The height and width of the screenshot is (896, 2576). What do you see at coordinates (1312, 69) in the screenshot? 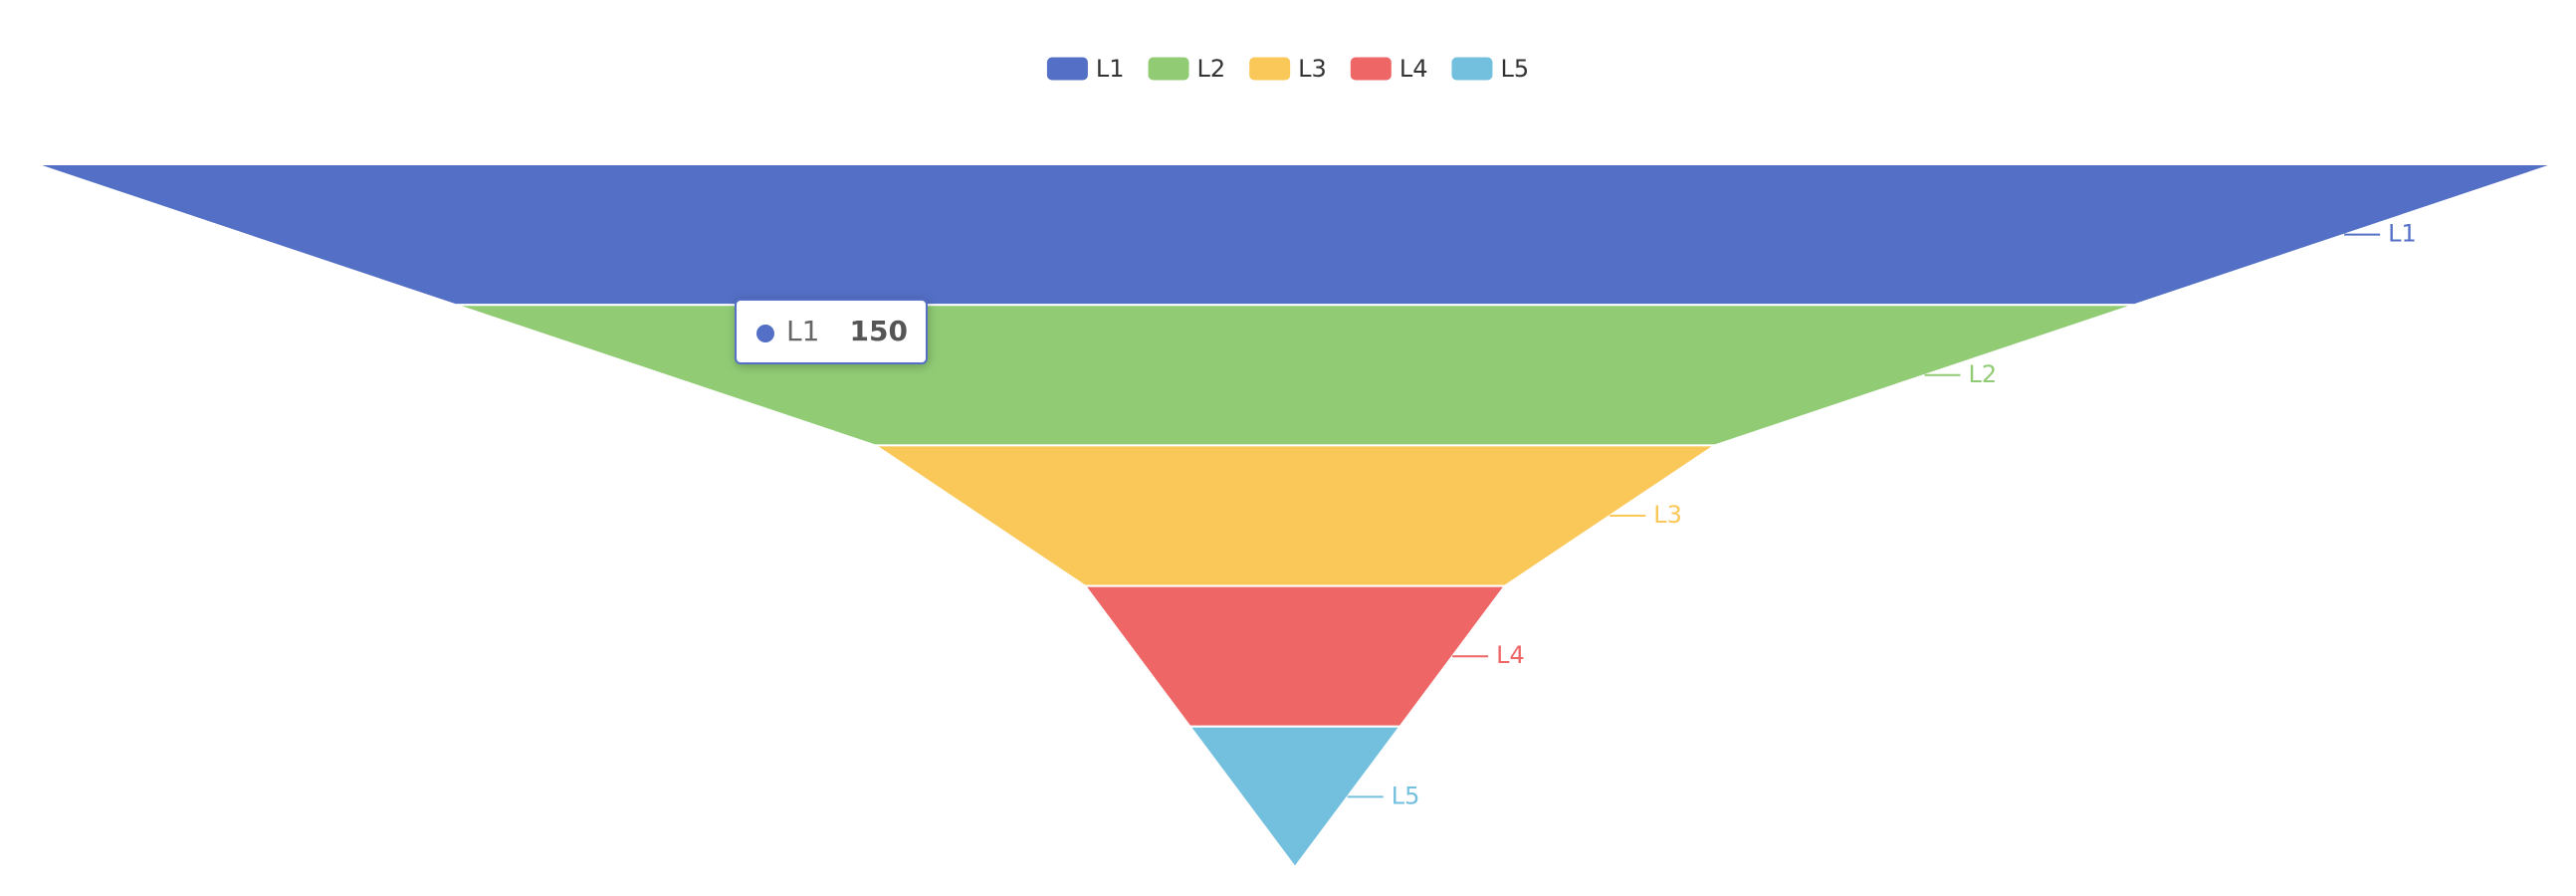
I see `legend-label: L3` at bounding box center [1312, 69].